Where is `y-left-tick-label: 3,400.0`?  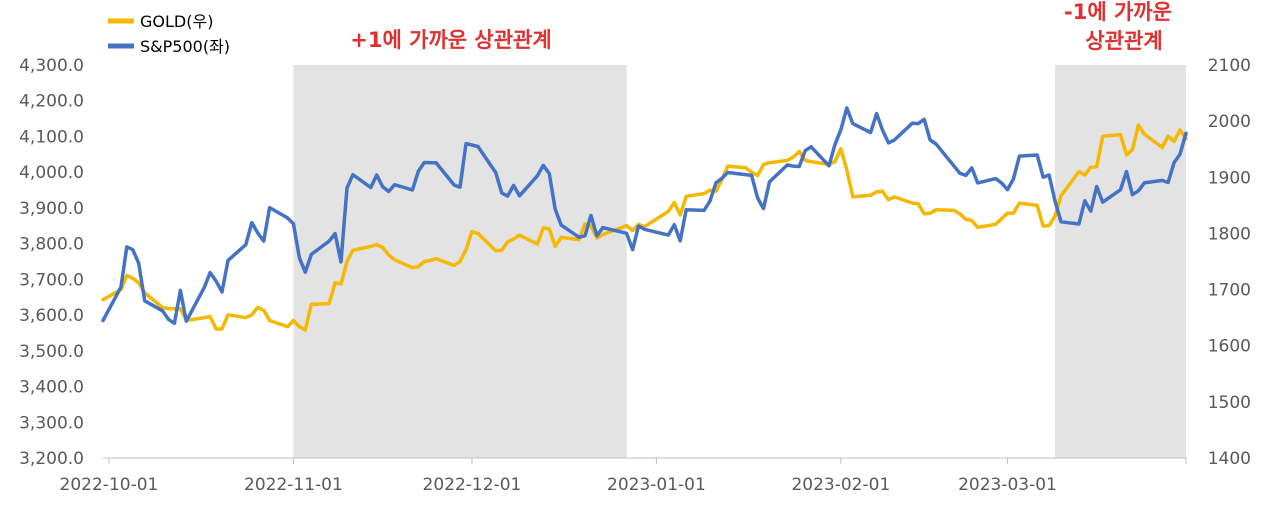
y-left-tick-label: 3,400.0 is located at coordinates (51, 388).